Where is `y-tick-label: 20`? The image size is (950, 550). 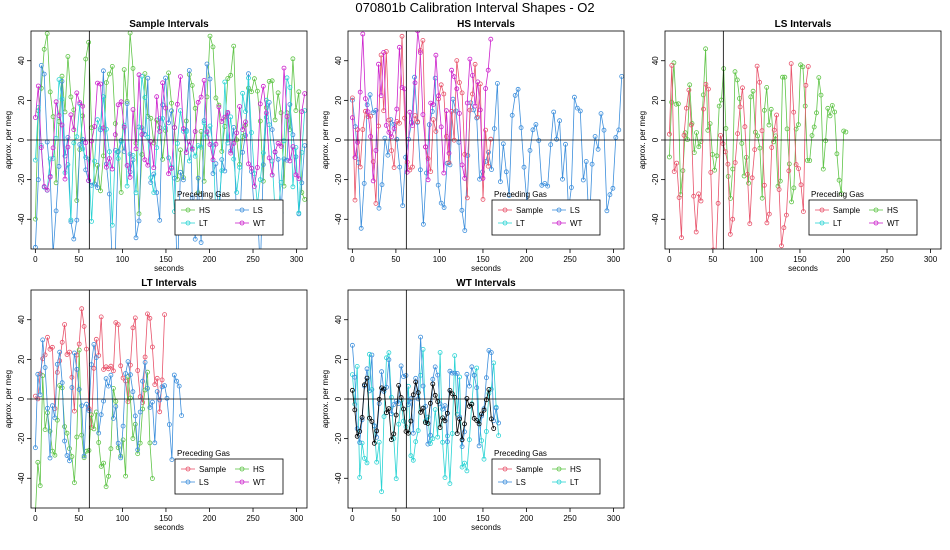
y-tick-label: 20 is located at coordinates (21, 358).